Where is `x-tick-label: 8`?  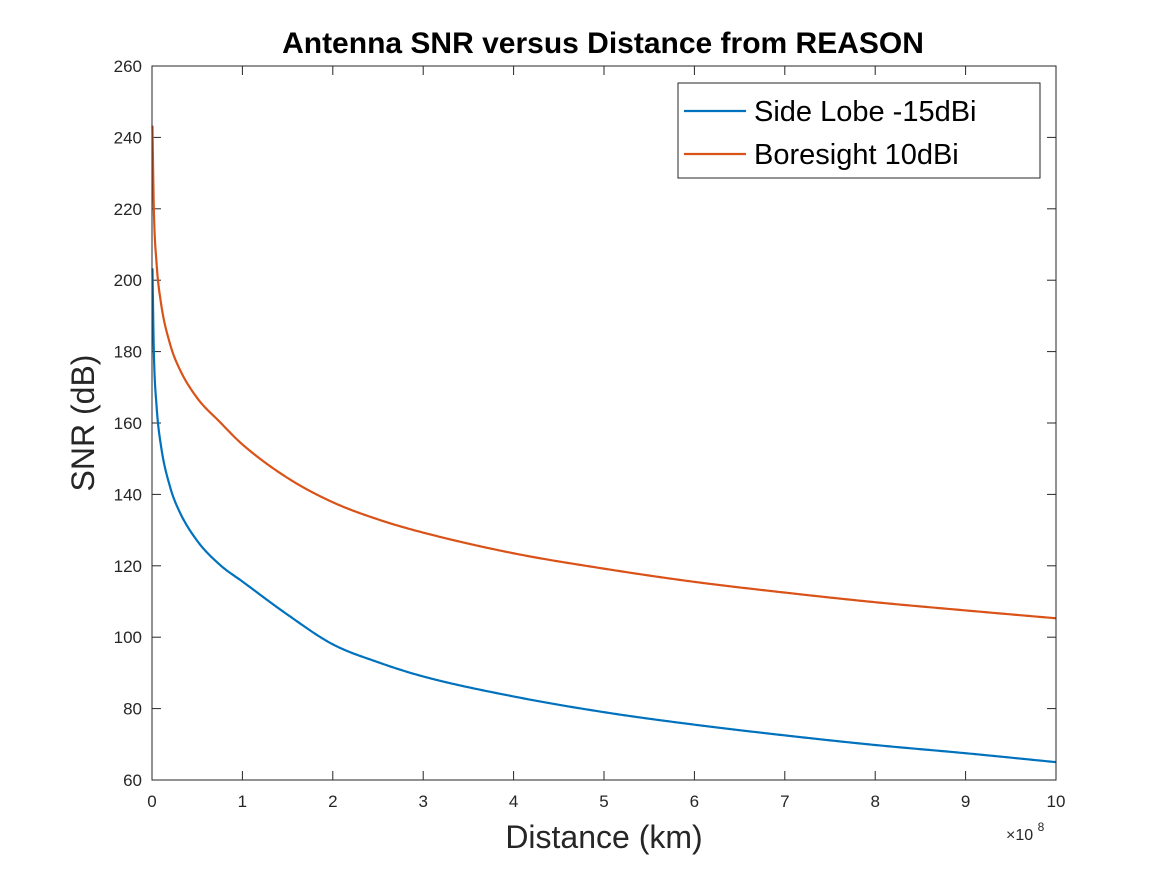
x-tick-label: 8 is located at coordinates (874, 801).